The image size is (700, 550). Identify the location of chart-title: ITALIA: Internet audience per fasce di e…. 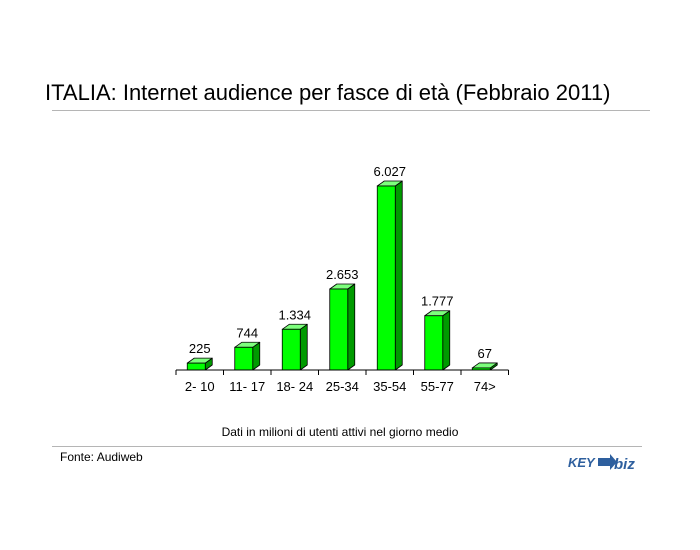
(328, 92).